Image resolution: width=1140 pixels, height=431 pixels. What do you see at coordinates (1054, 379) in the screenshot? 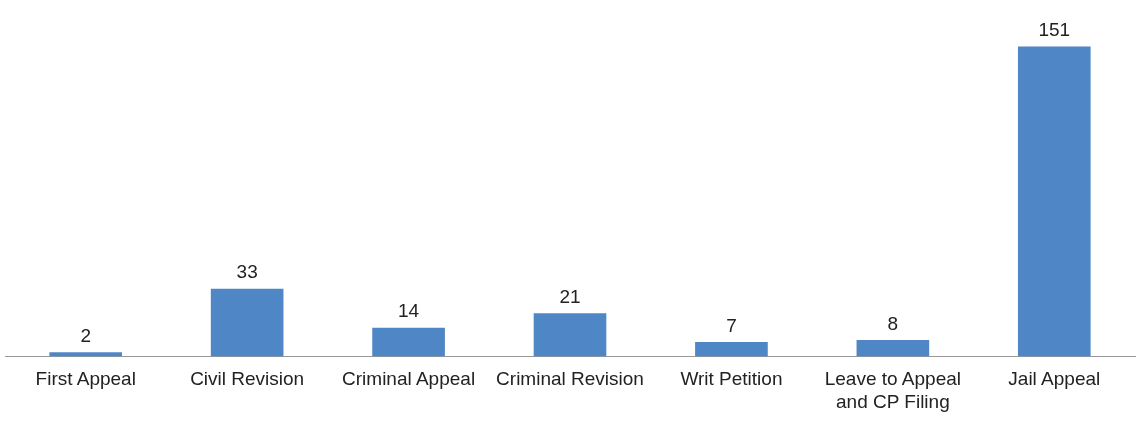
I see `x-tick-label: Jail Appeal` at bounding box center [1054, 379].